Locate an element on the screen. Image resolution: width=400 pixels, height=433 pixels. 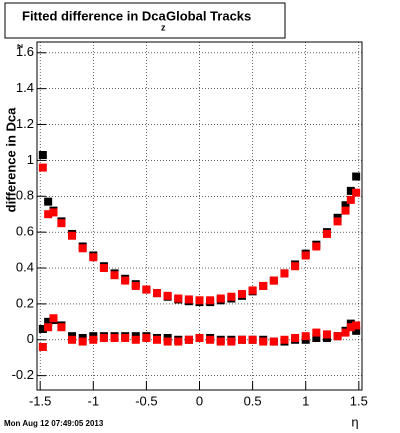
y-tick-label: 0.8 is located at coordinates (25, 195).